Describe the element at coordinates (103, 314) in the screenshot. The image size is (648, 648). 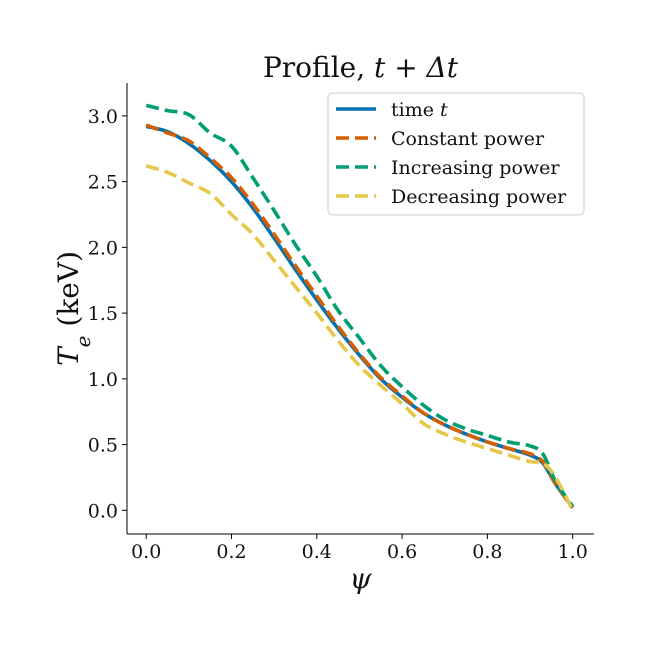
I see `y-tick-label: 1.5` at that location.